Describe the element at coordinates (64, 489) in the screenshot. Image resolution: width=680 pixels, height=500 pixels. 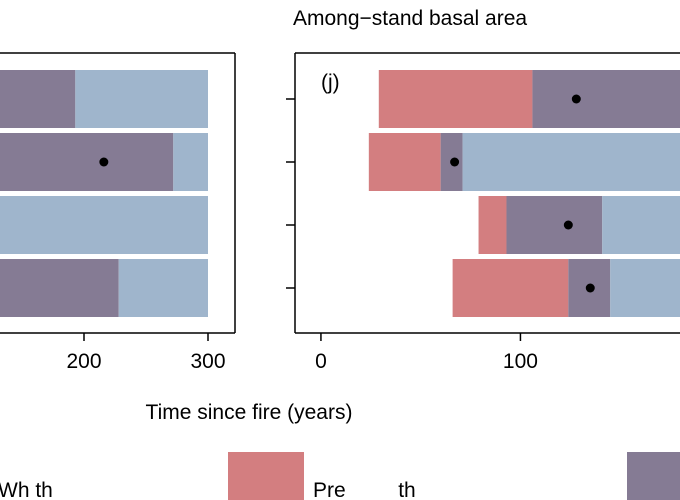
I see `legend-label: Wh th` at that location.